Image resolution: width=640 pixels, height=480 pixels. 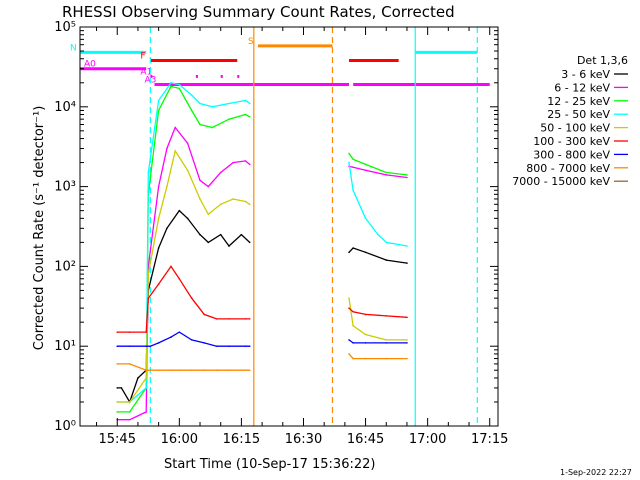 What do you see at coordinates (269, 464) in the screenshot?
I see `x-axis-label: Start Time (10-Sep-17 15:36:22)` at bounding box center [269, 464].